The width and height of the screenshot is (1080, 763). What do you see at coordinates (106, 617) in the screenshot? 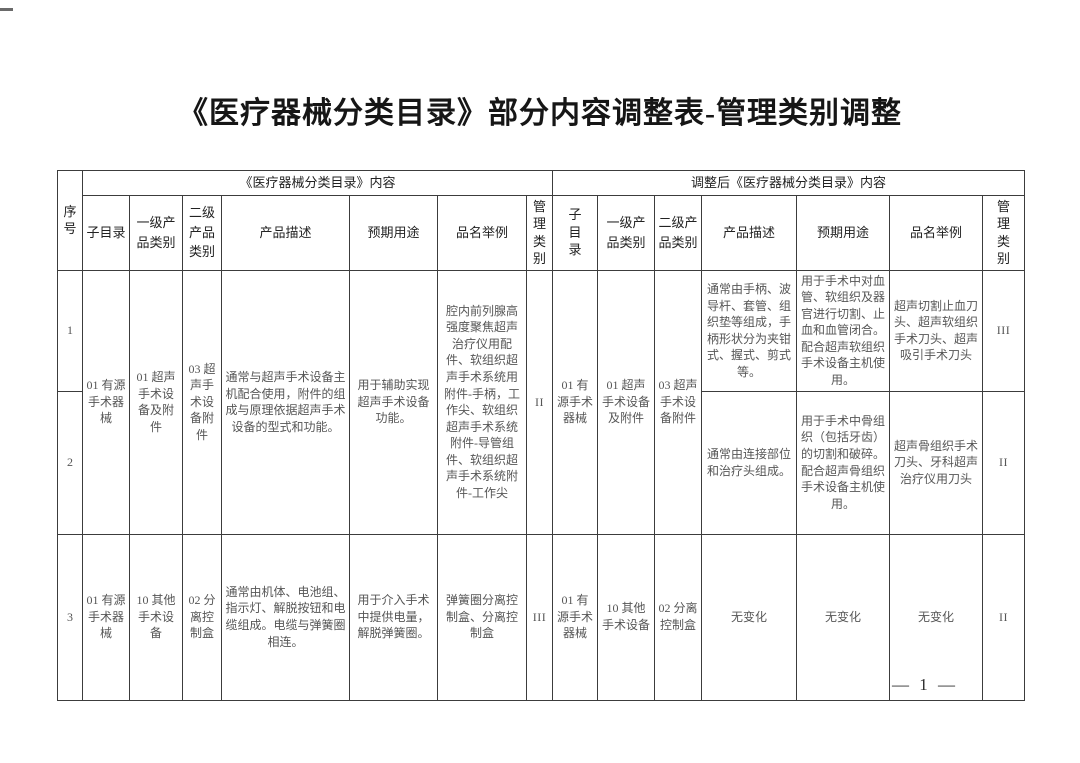
I see `cell-r3-left-subcatalog: 01 有源手术器械` at bounding box center [106, 617].